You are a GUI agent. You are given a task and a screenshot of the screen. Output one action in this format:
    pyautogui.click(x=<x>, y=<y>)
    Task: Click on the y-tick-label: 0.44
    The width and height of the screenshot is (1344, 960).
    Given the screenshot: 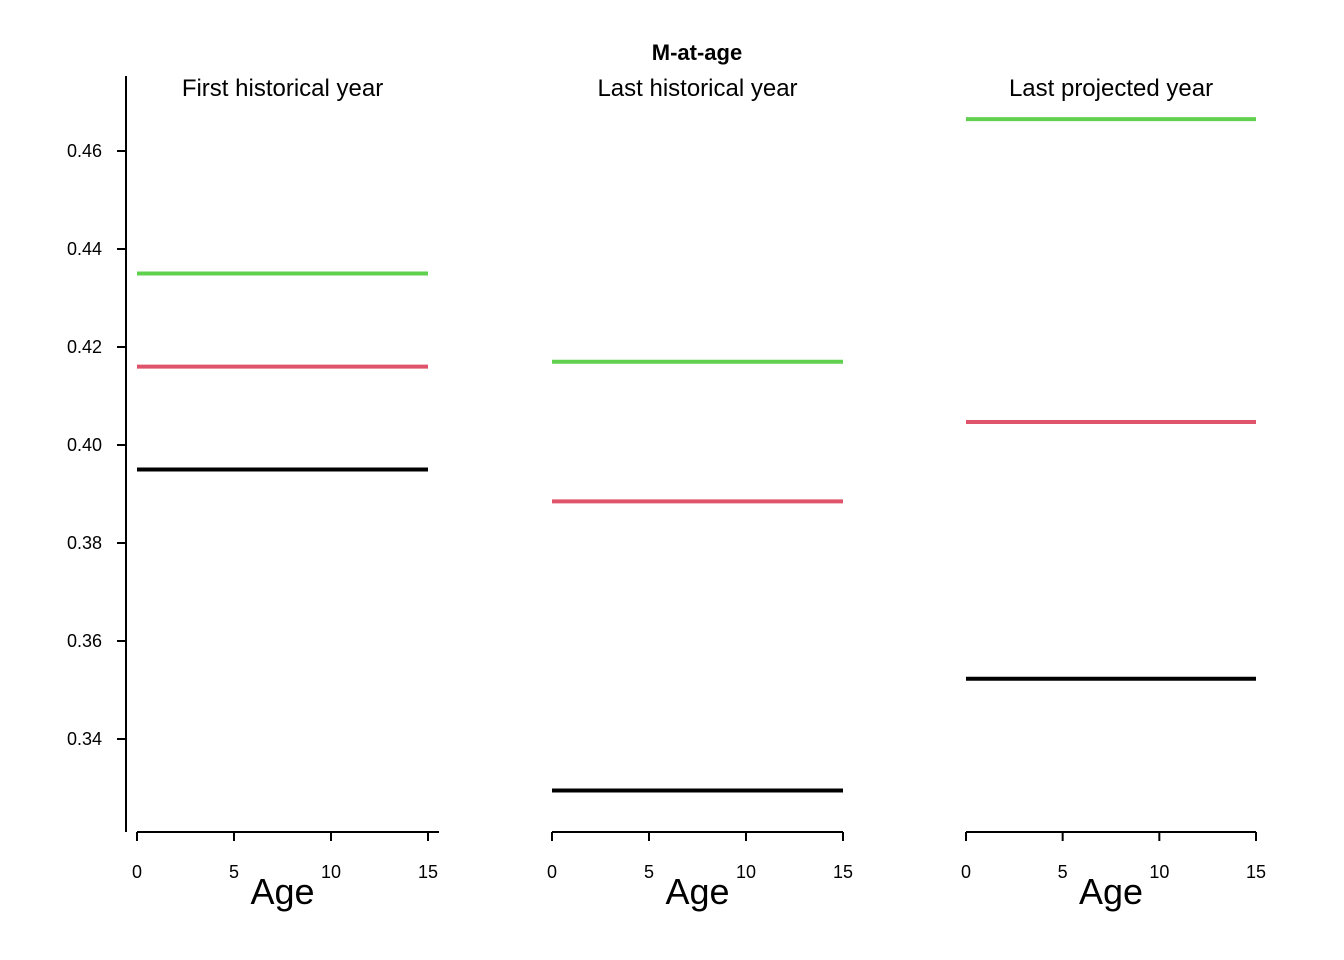 What is the action you would take?
    pyautogui.click(x=84, y=249)
    